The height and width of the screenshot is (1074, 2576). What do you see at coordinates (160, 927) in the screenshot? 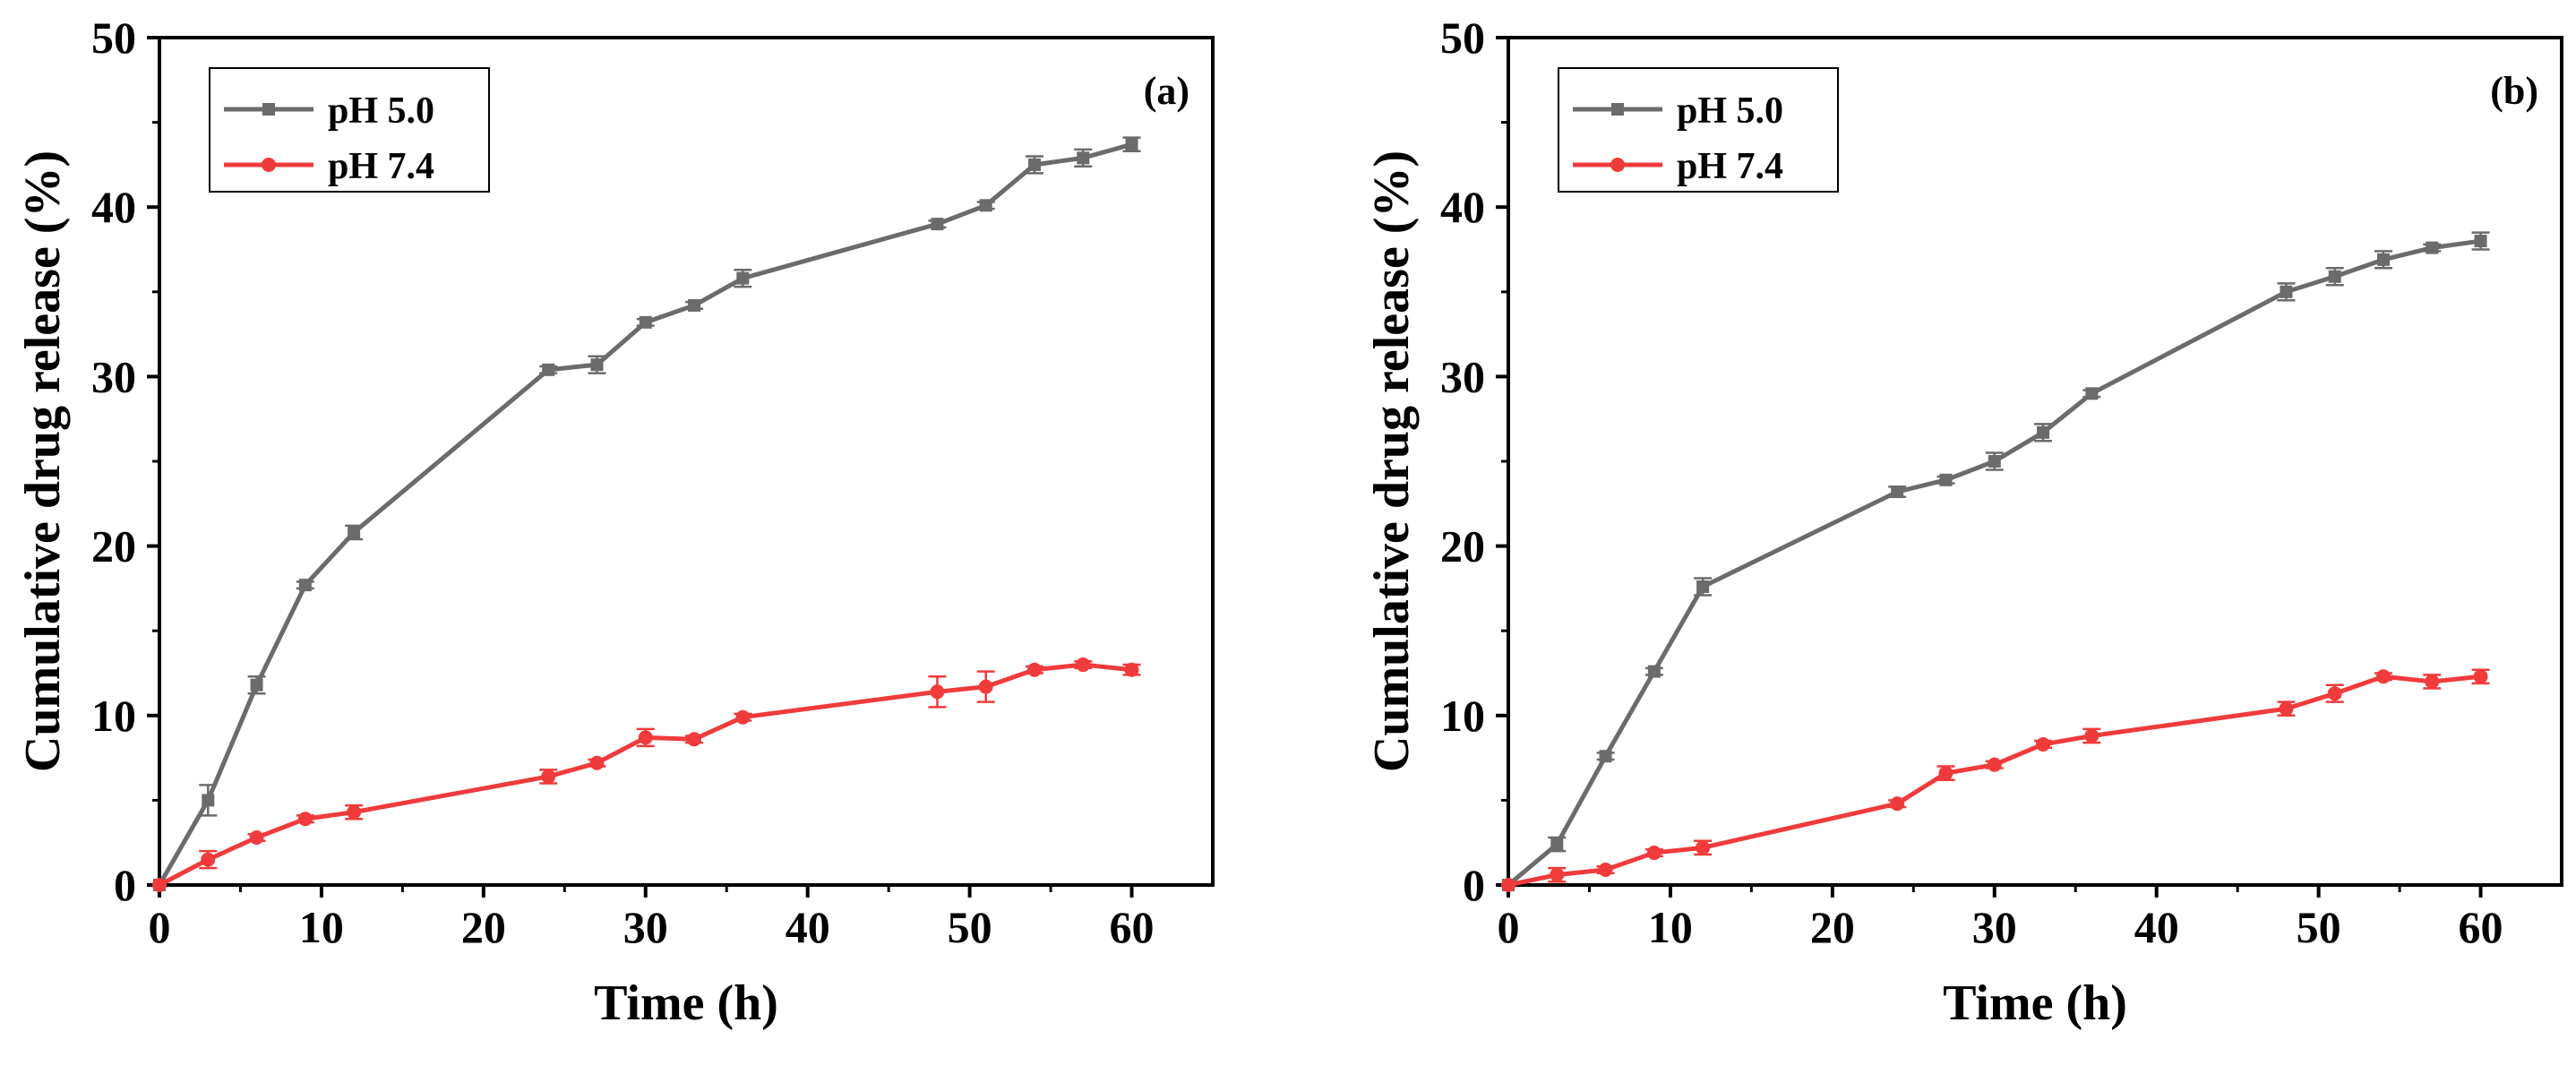
I see `x-tick-label: 0` at bounding box center [160, 927].